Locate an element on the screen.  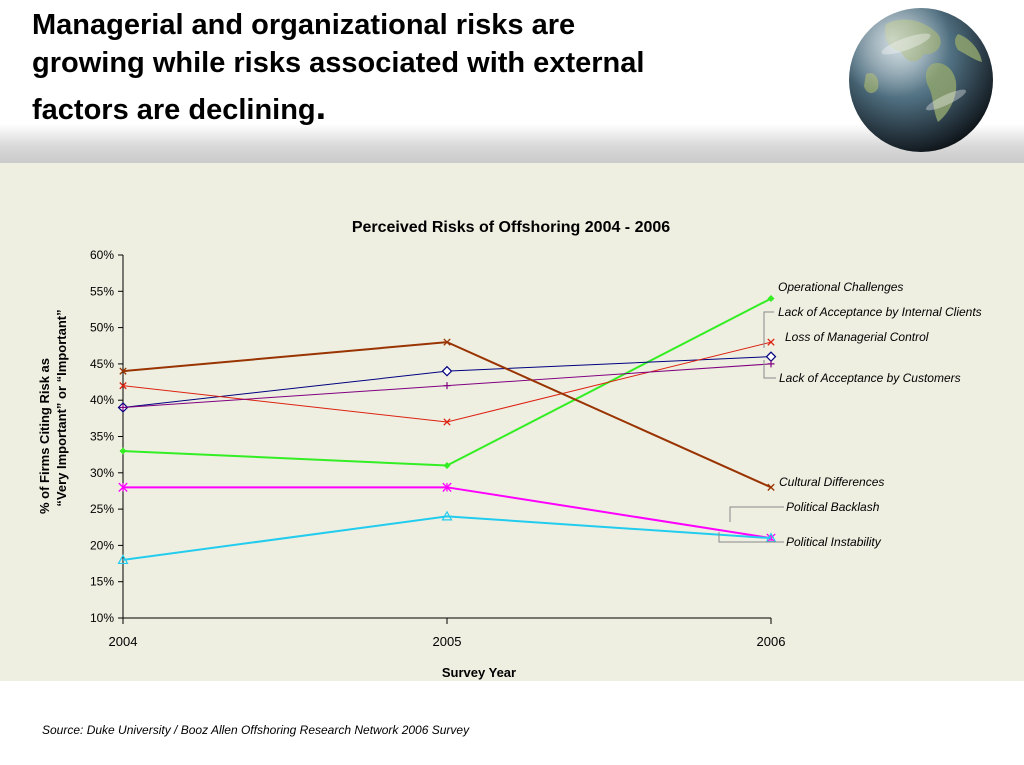
series-lack-of-acceptance-by-customers is located at coordinates (447, 385).